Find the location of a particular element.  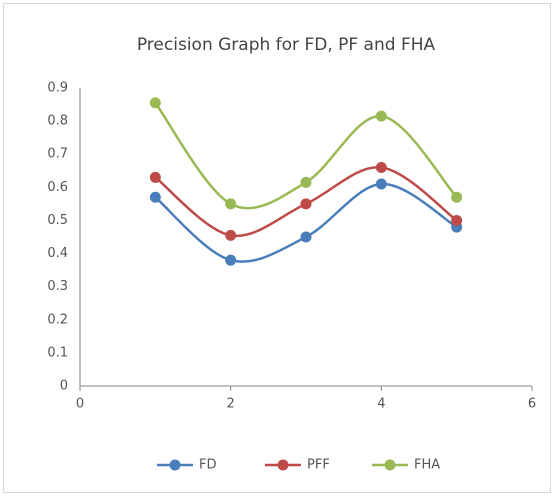

x-tick-label: 2 is located at coordinates (231, 404).